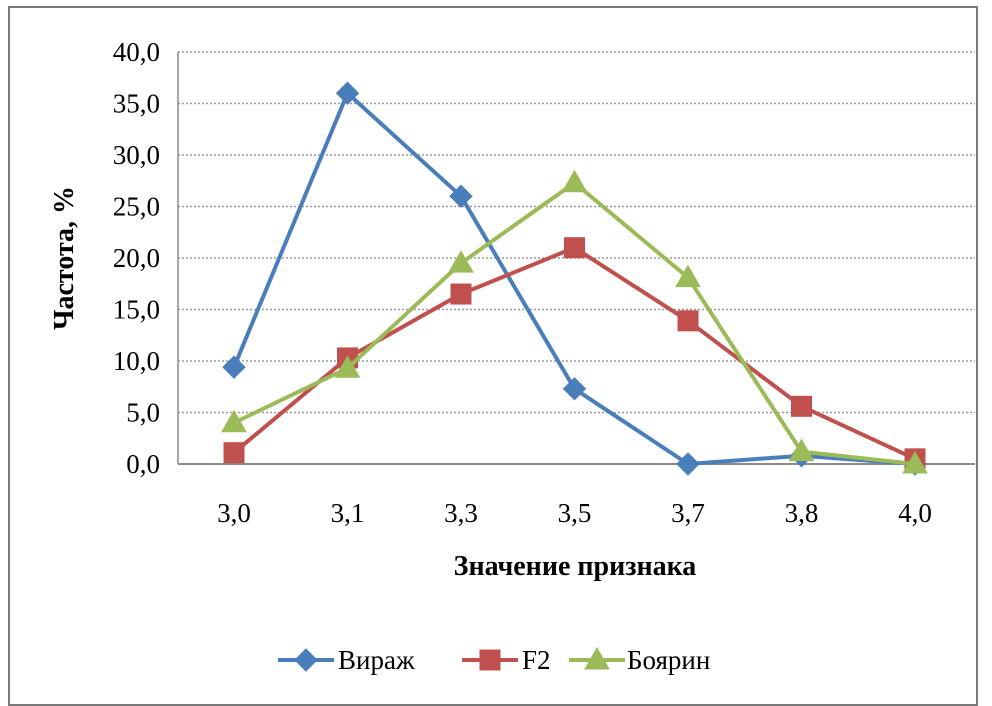  What do you see at coordinates (143, 413) in the screenshot?
I see `y-tick-label: 5,0` at bounding box center [143, 413].